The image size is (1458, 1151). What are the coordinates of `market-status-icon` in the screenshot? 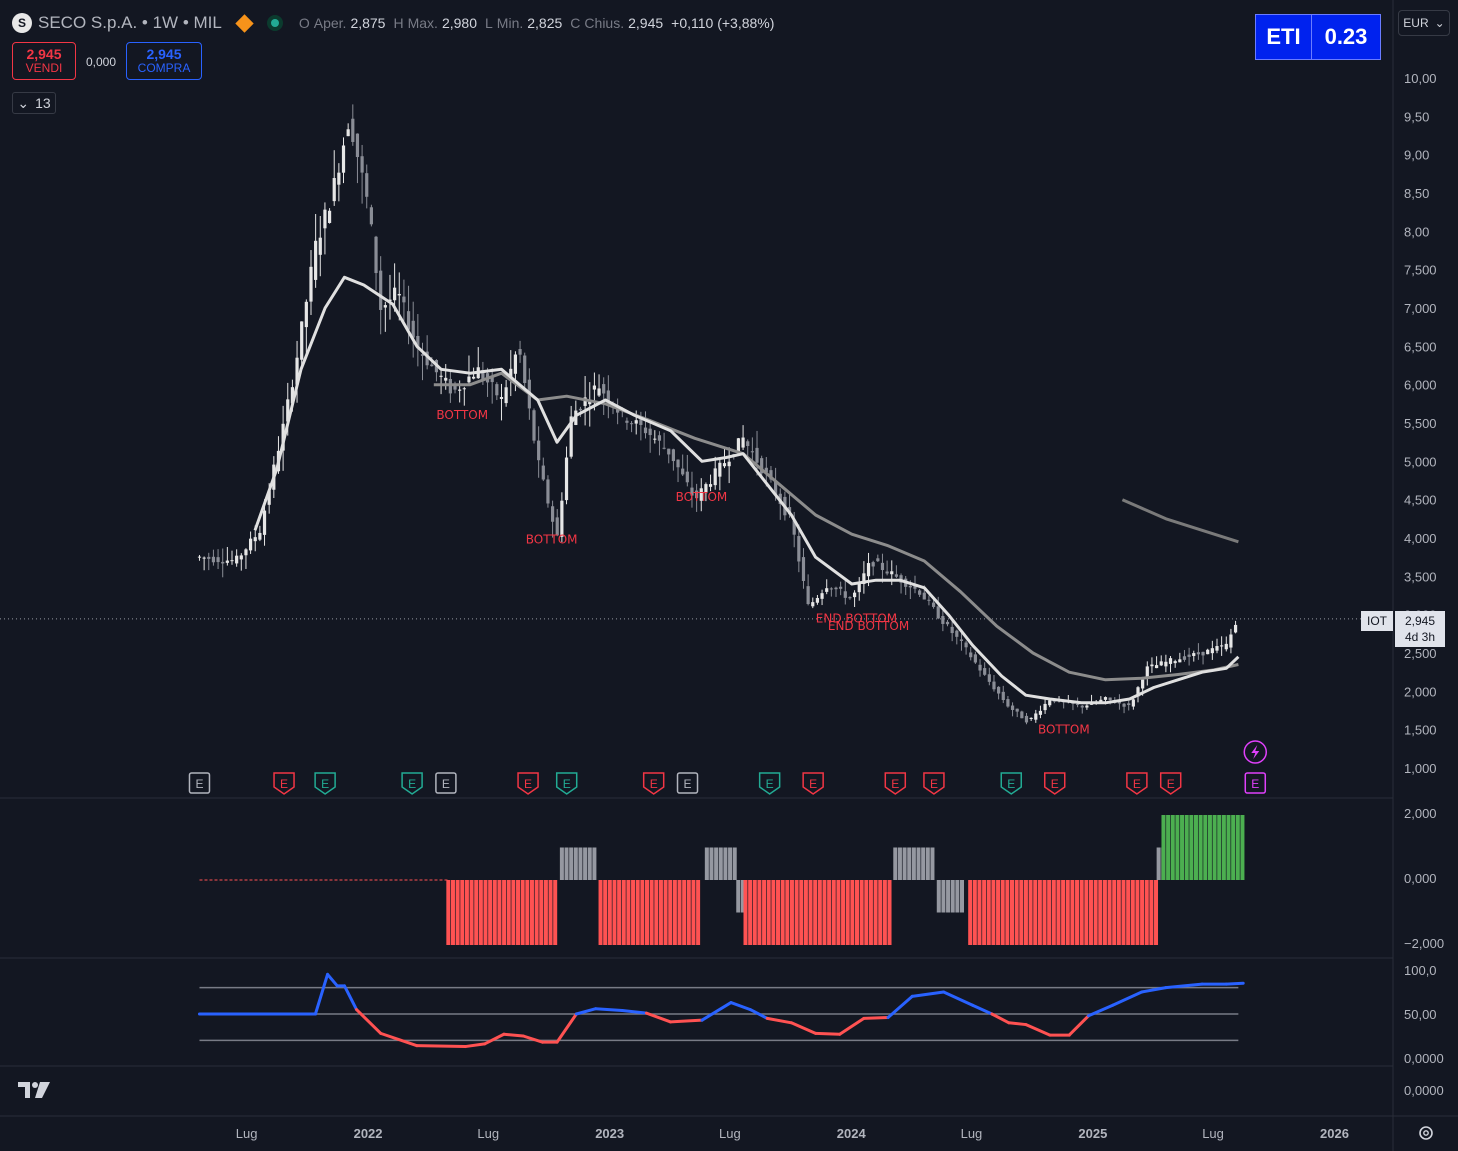 It's located at (274, 23).